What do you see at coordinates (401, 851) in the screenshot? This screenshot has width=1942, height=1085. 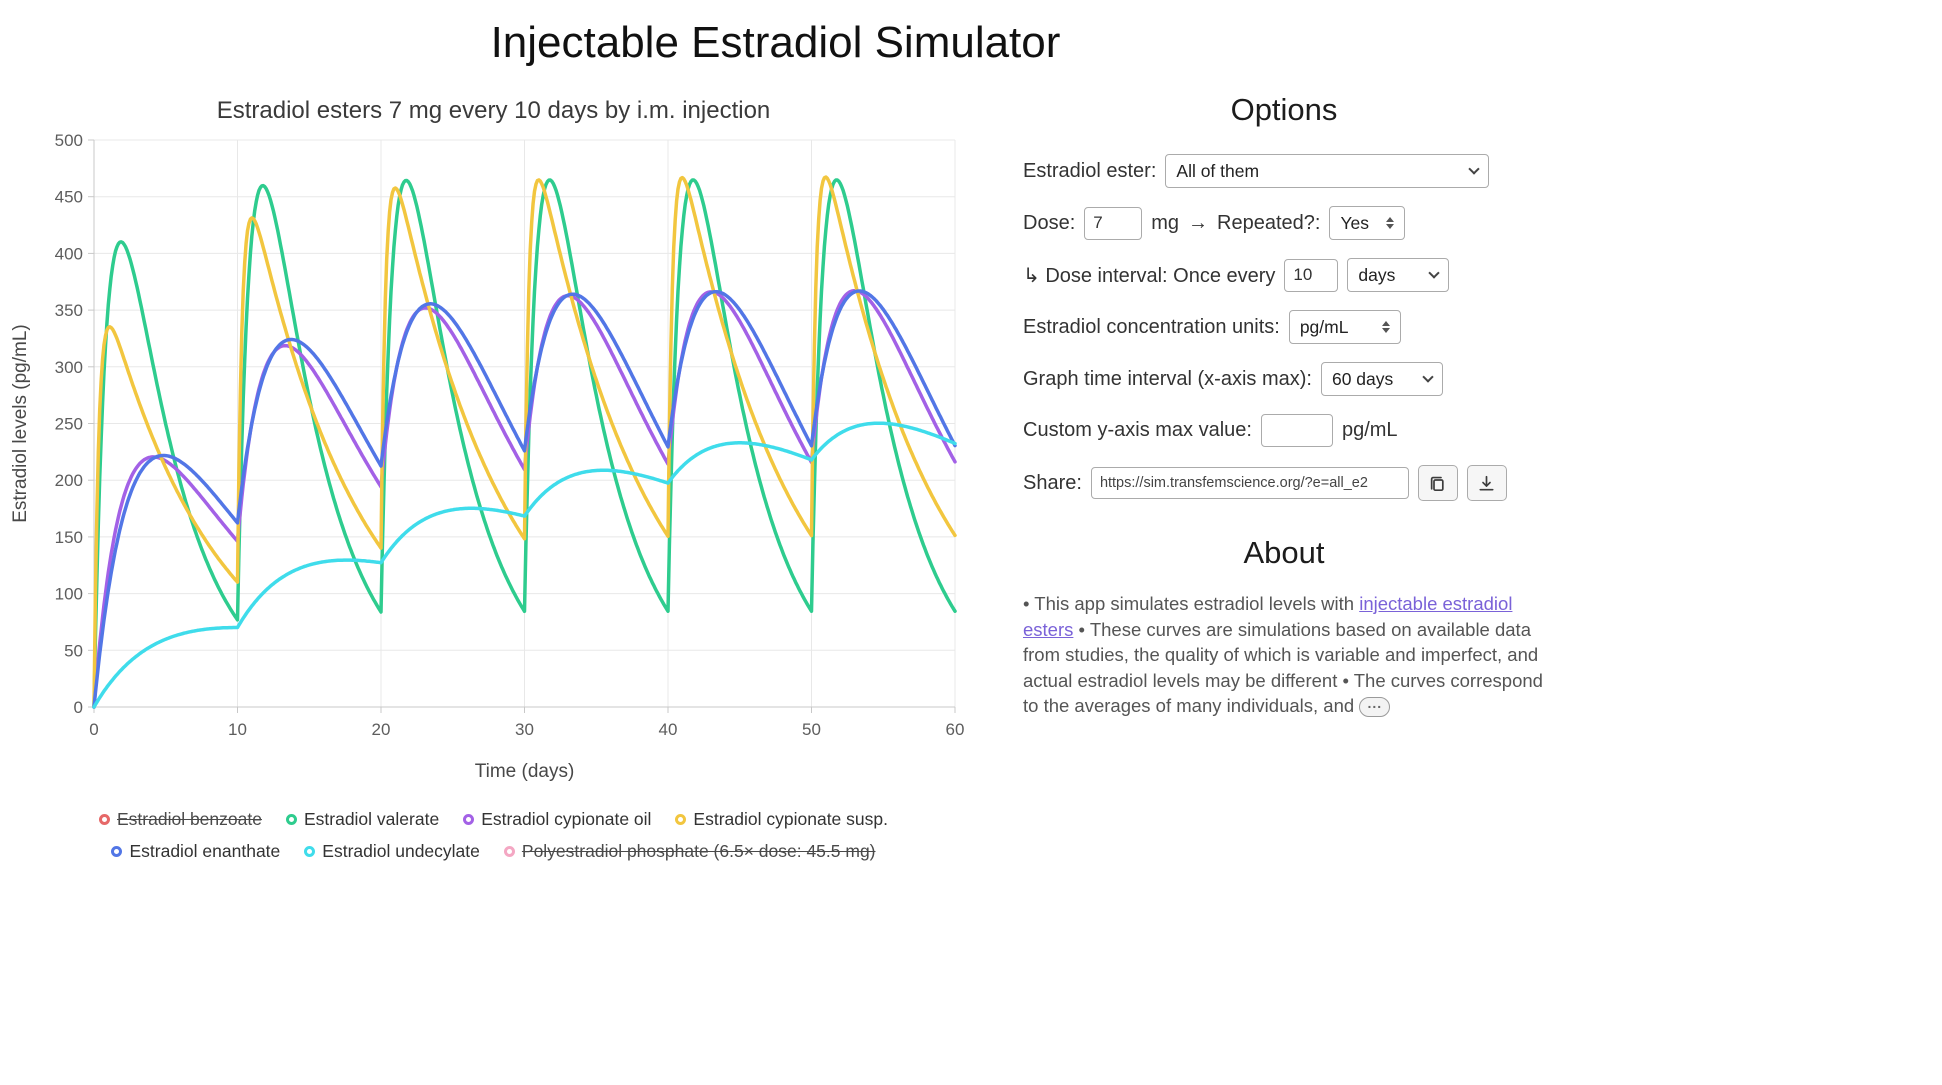 I see `legend-label: Estradiol undecylate` at bounding box center [401, 851].